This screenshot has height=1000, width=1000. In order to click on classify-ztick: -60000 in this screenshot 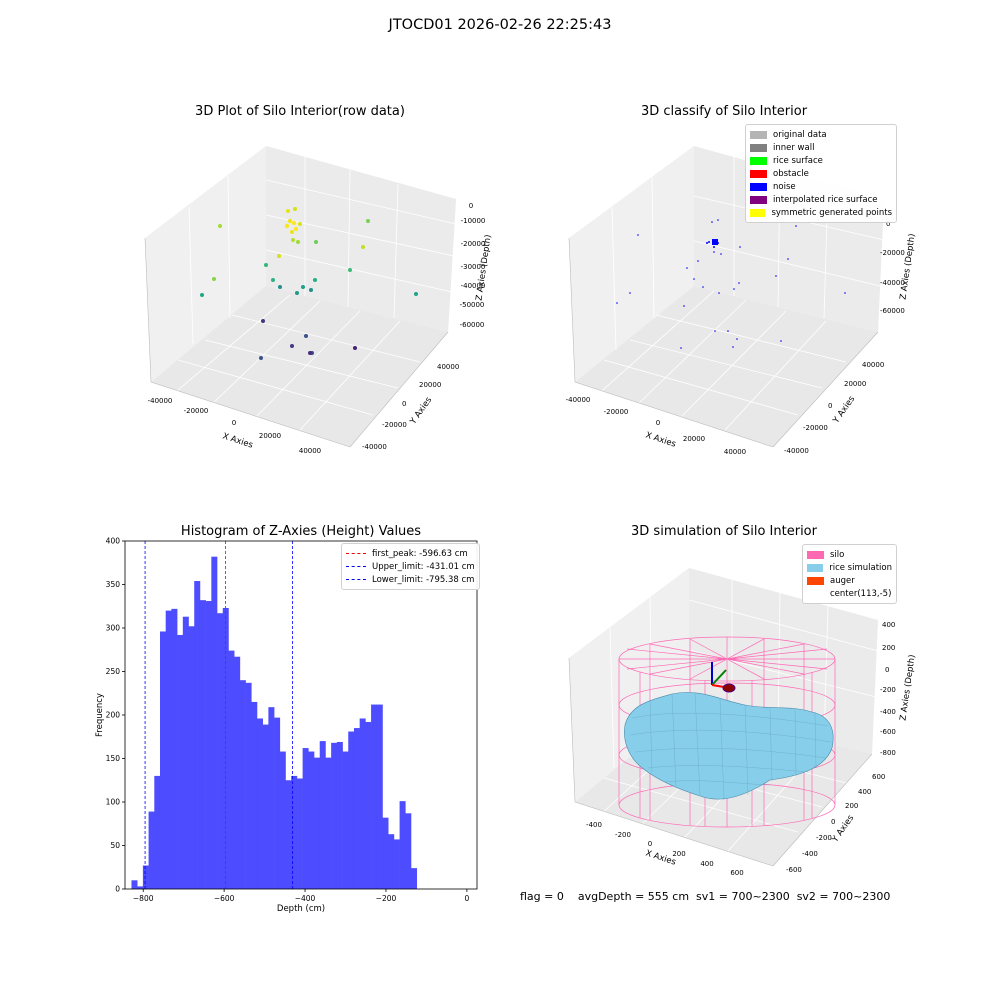, I will do `click(892, 311)`.